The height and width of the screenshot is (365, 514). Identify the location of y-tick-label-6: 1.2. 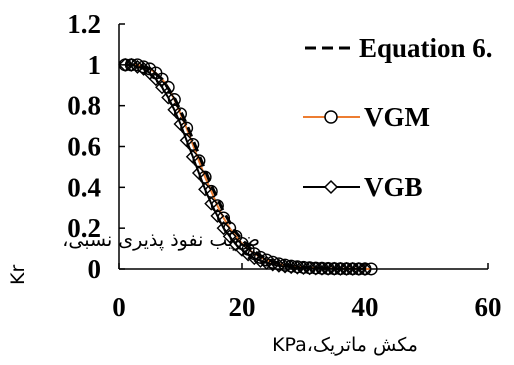
(84, 24).